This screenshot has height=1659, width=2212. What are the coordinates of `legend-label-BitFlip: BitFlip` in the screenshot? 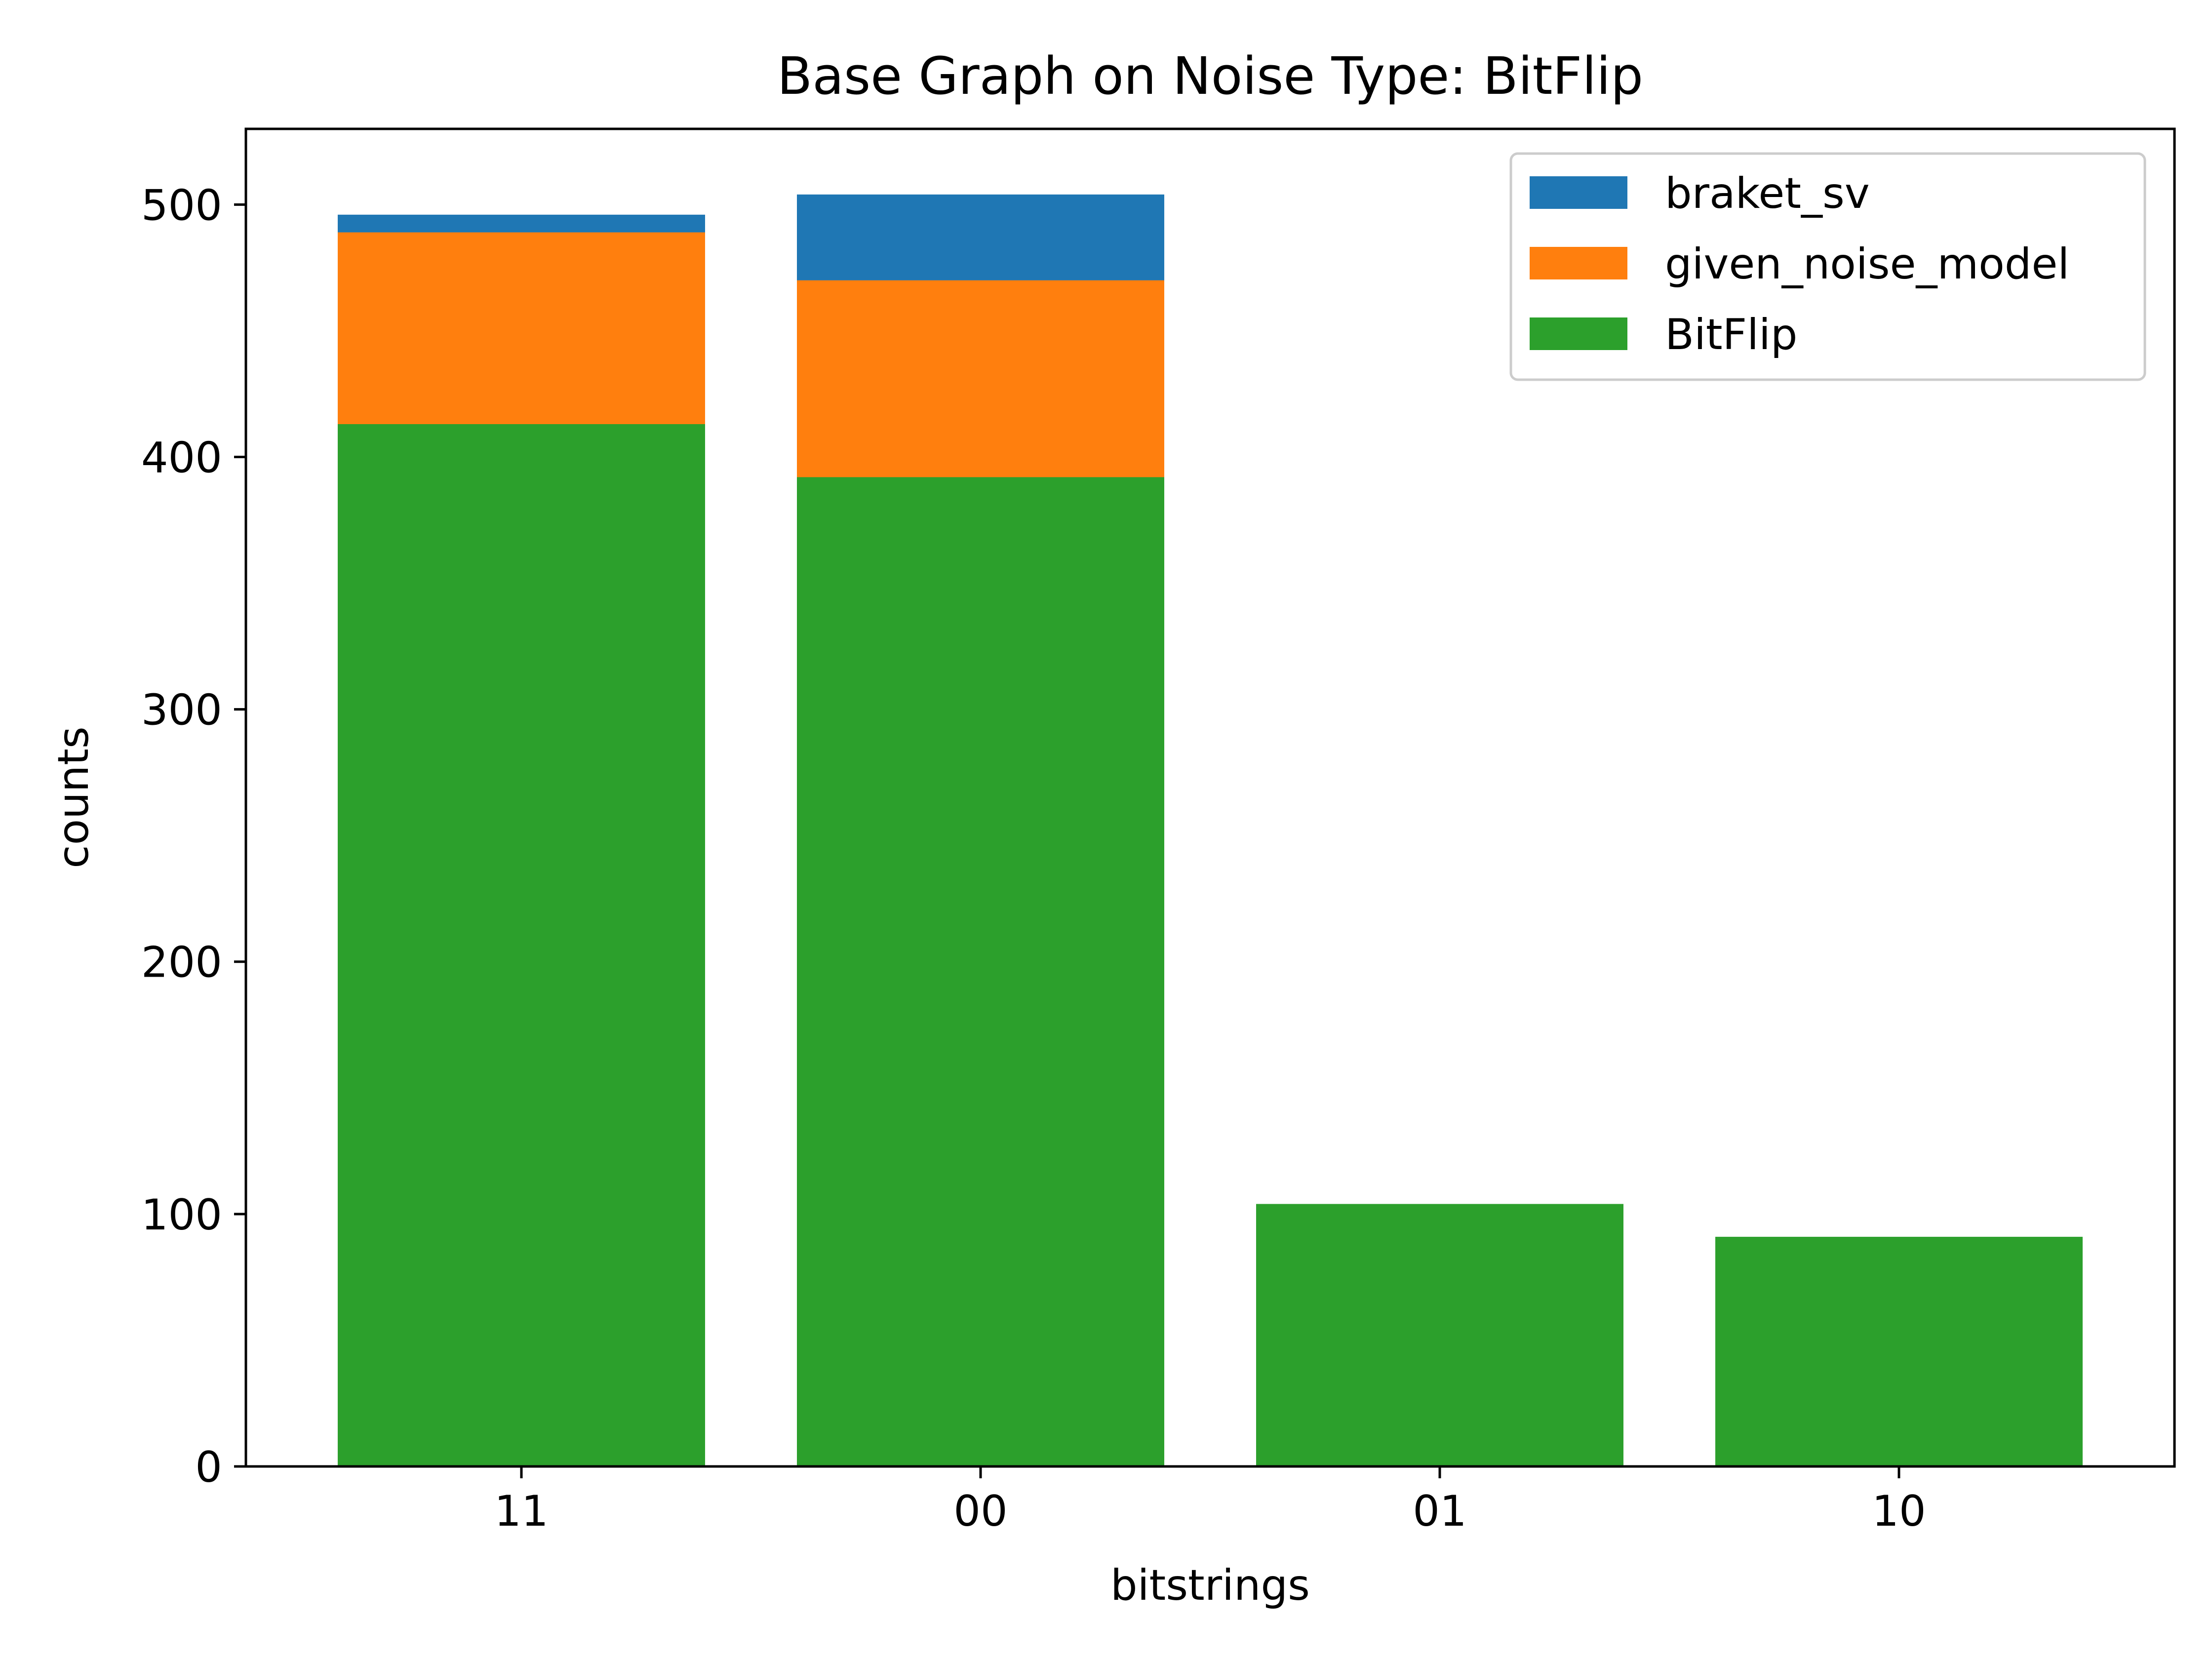 It's located at (1731, 335).